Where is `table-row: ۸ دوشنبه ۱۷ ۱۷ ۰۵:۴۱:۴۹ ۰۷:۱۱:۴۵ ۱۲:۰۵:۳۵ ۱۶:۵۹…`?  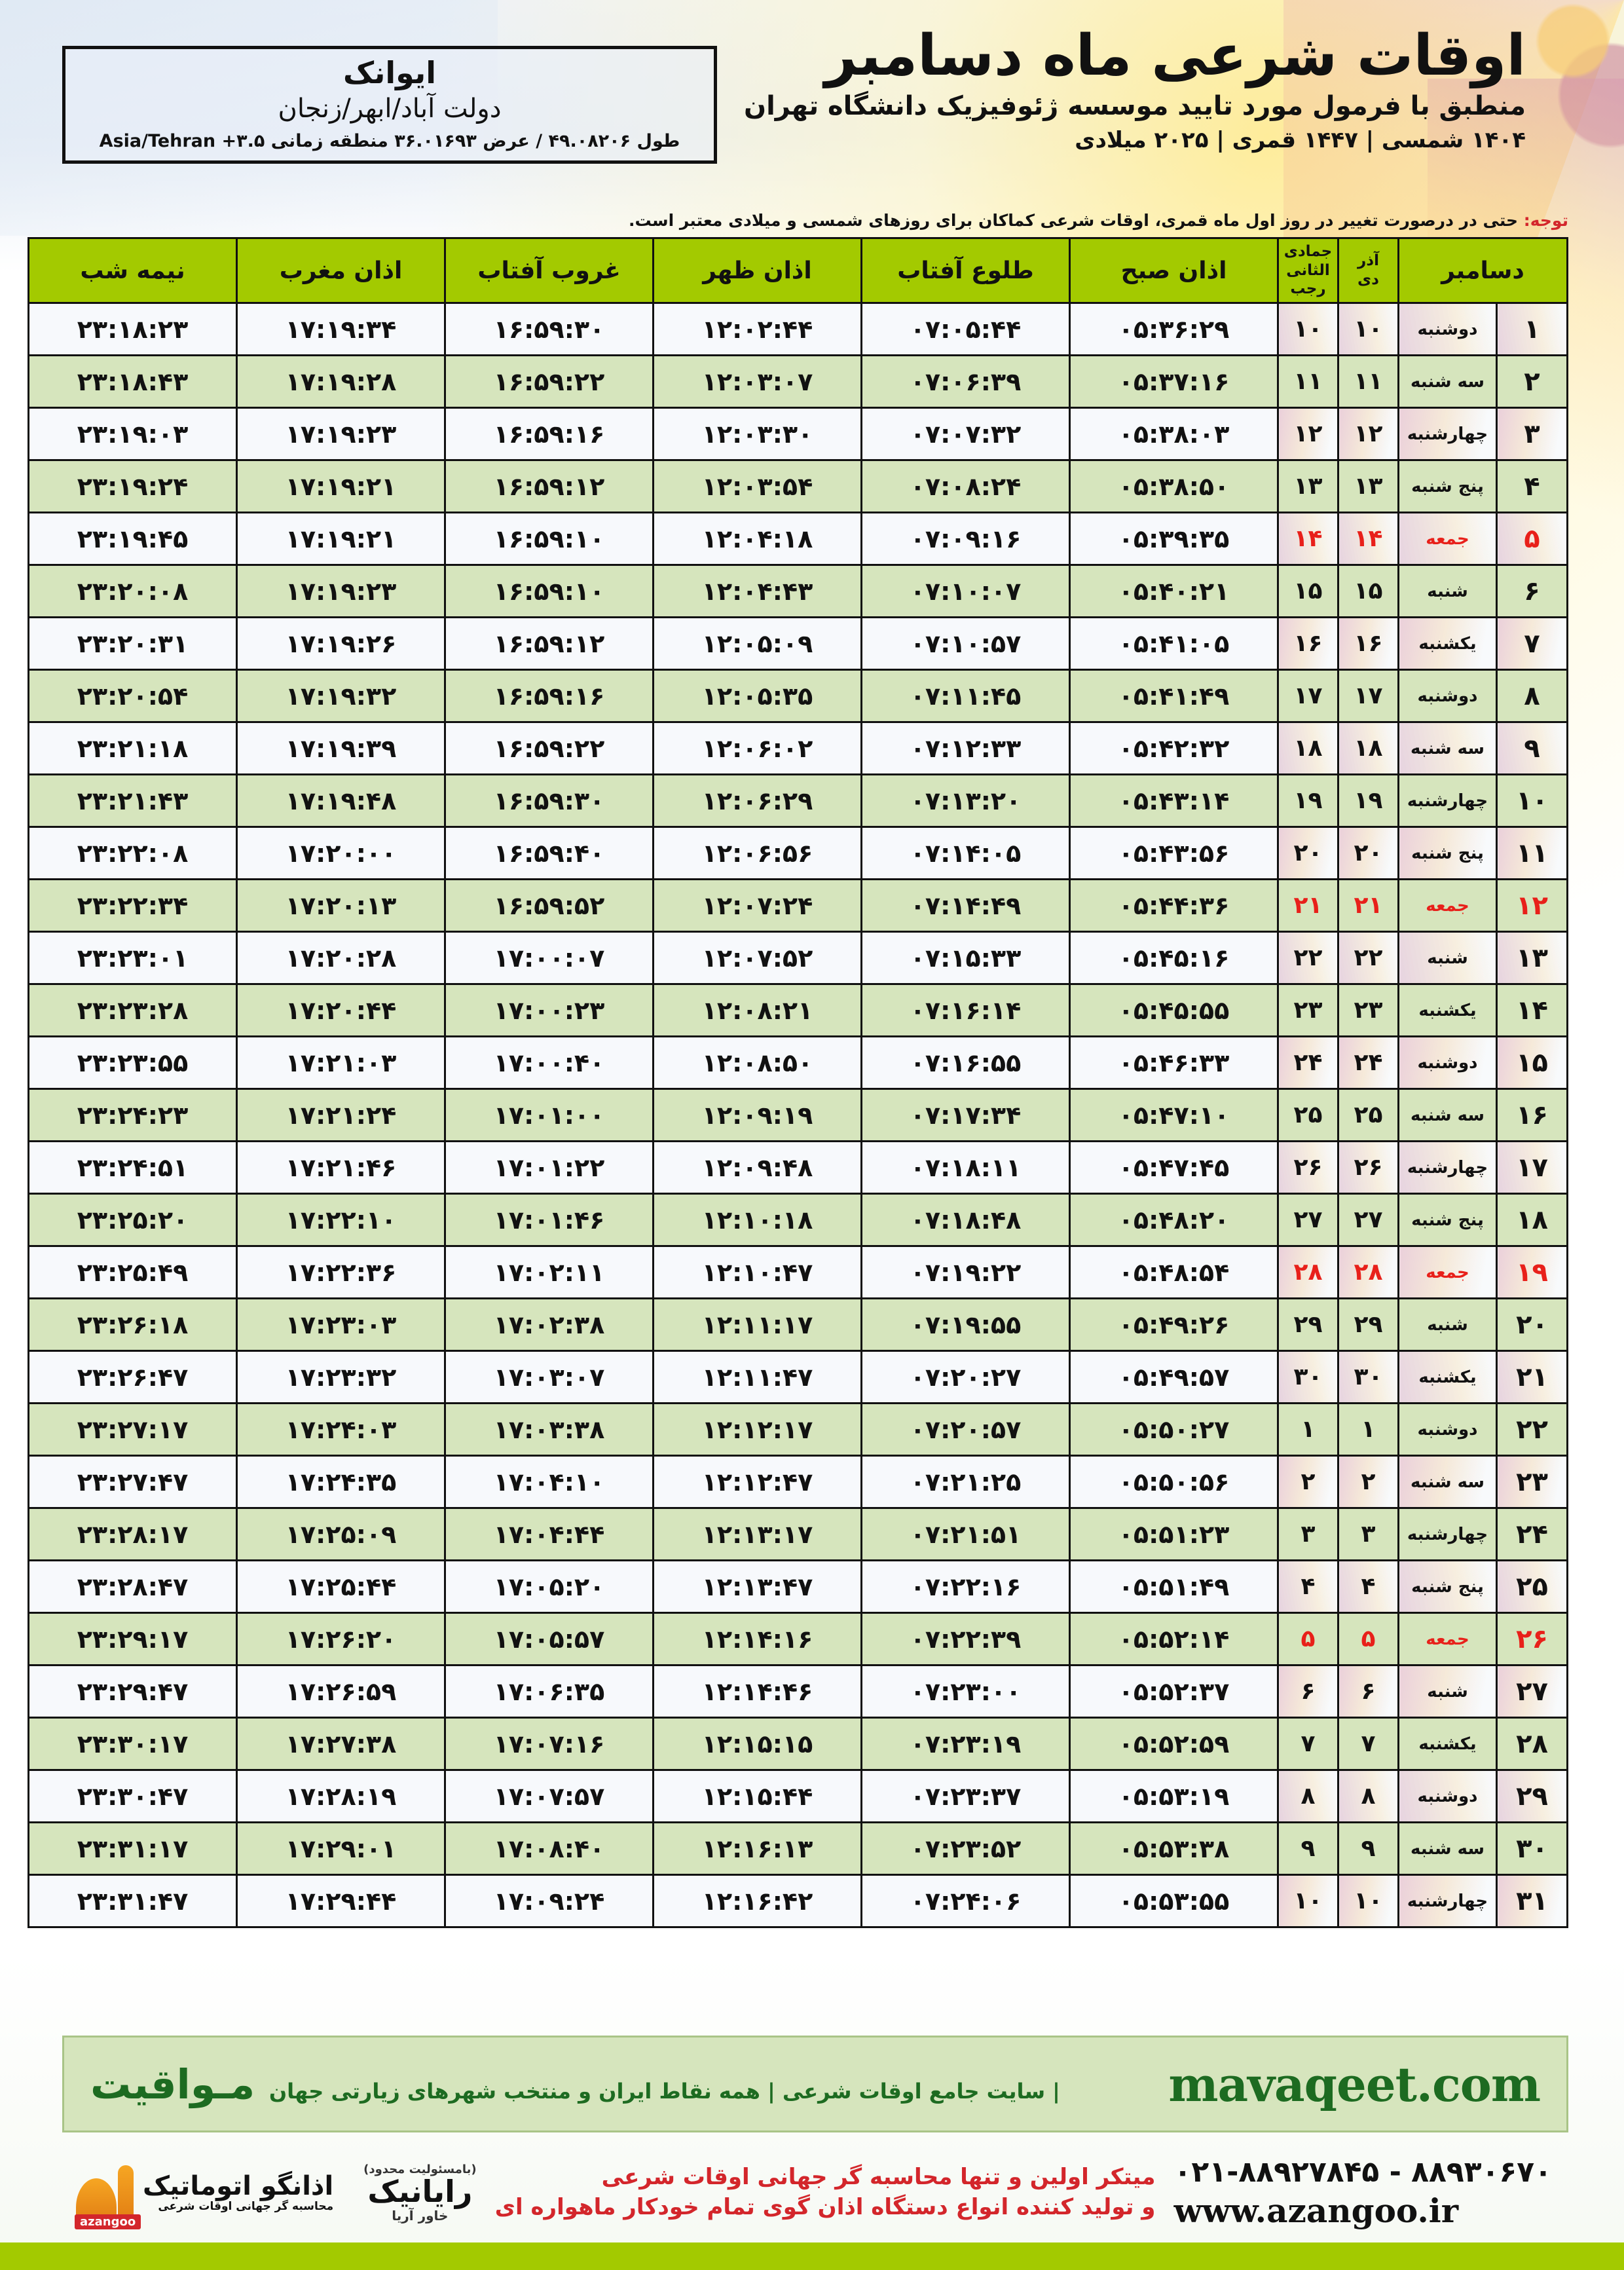 table-row: ۸ دوشنبه ۱۷ ۱۷ ۰۵:۴۱:۴۹ ۰۷:۱۱:۴۵ ۱۲:۰۵:۳۵ ۱۶:۵۹… is located at coordinates (798, 696).